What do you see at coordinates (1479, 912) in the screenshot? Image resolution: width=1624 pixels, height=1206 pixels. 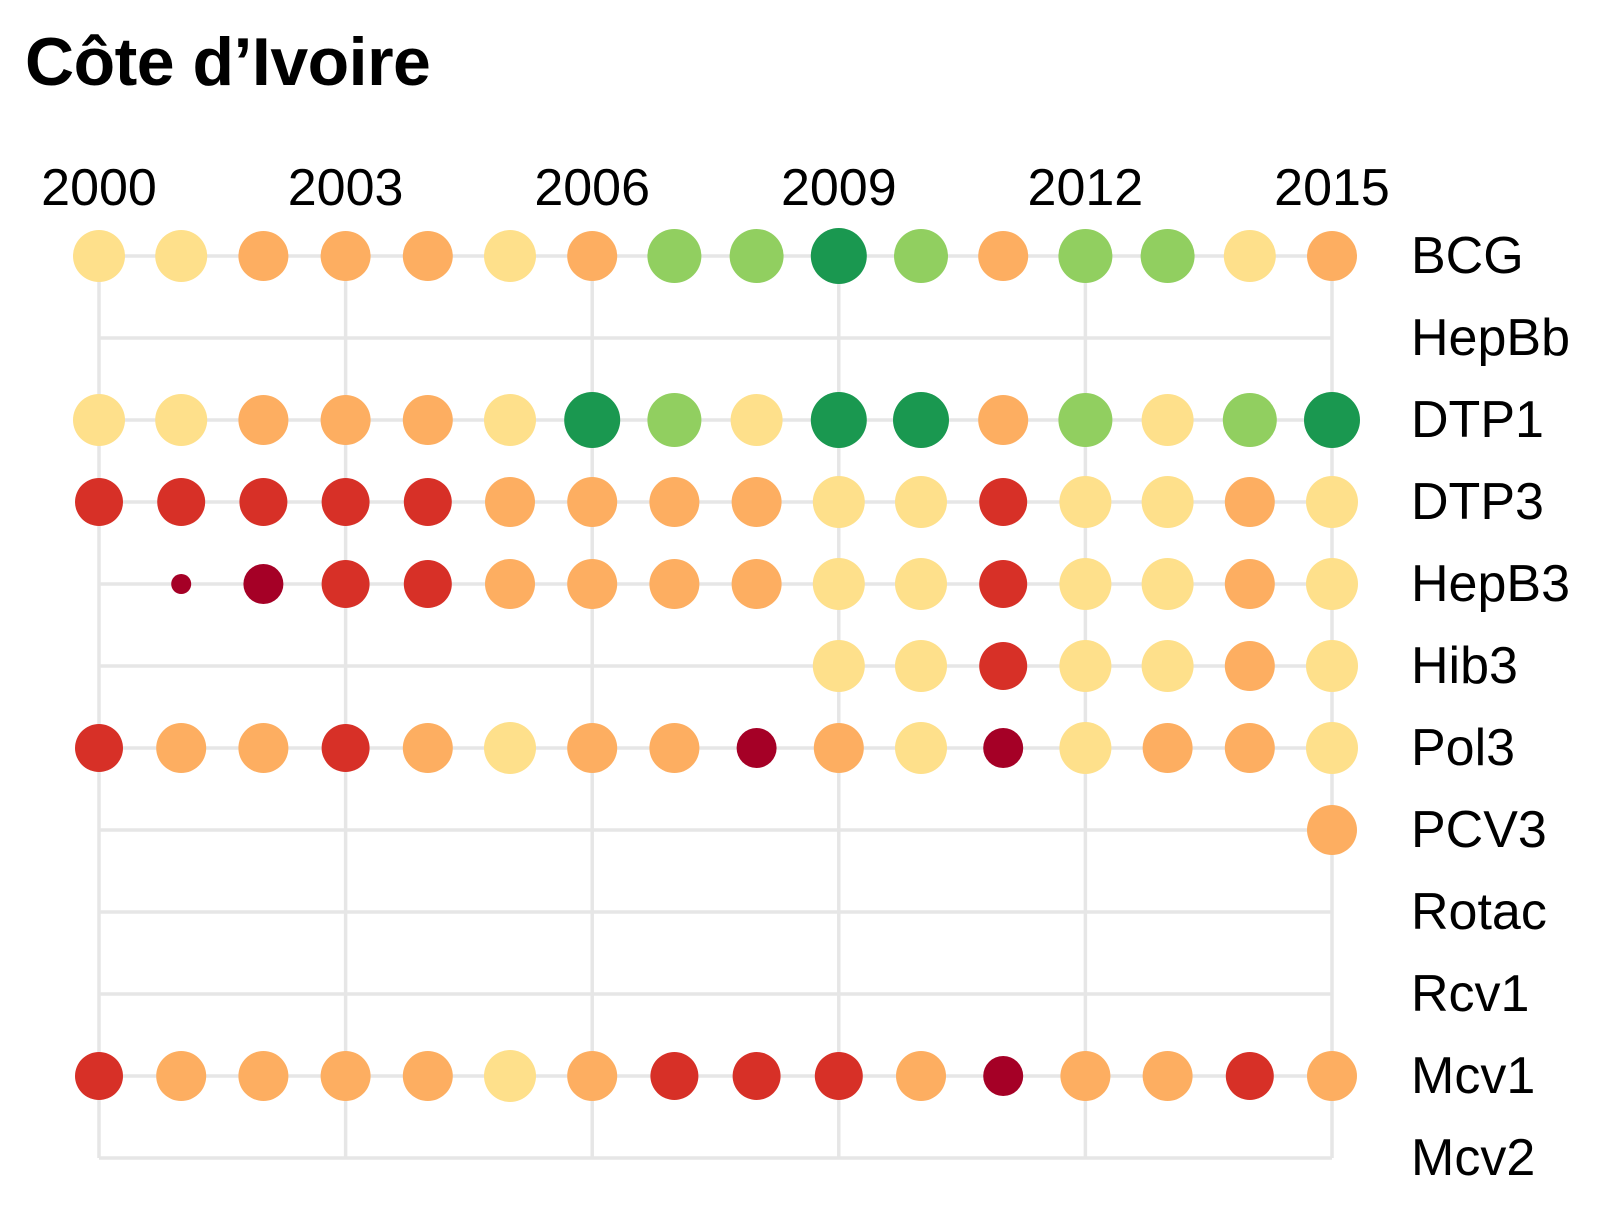 I see `y-tick-label: Rotac` at bounding box center [1479, 912].